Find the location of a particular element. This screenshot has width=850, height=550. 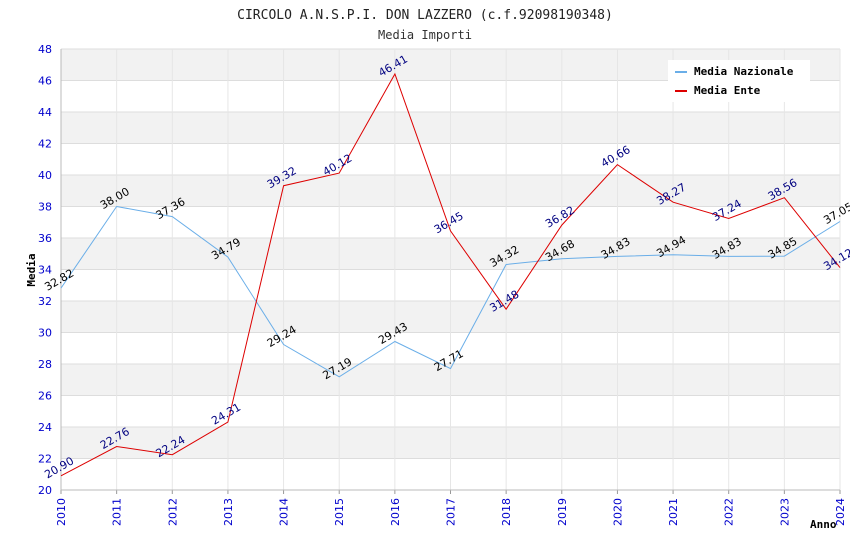

x-tick-label-2015: 2015 is located at coordinates (339, 512).